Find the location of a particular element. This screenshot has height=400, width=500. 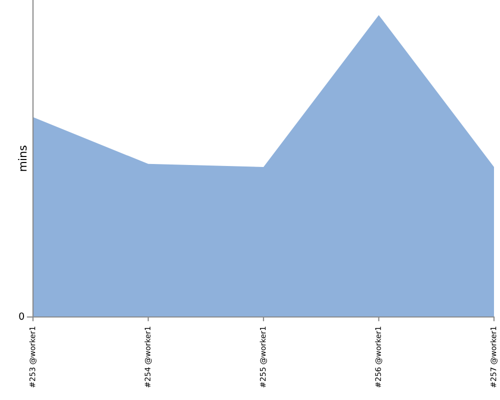

y-axis-title: mins is located at coordinates (22, 158).